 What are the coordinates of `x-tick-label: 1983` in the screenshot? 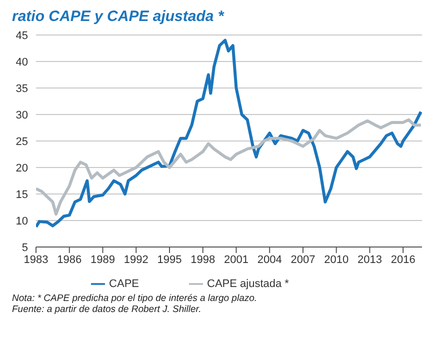 It's located at (36, 260).